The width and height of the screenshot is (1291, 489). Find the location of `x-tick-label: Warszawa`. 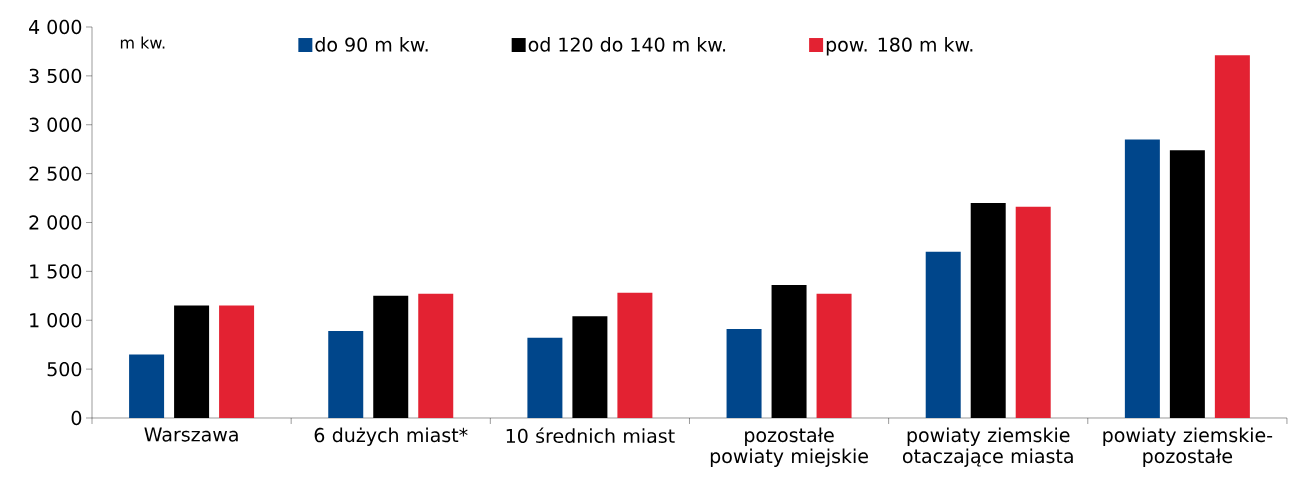

x-tick-label: Warszawa is located at coordinates (191, 434).